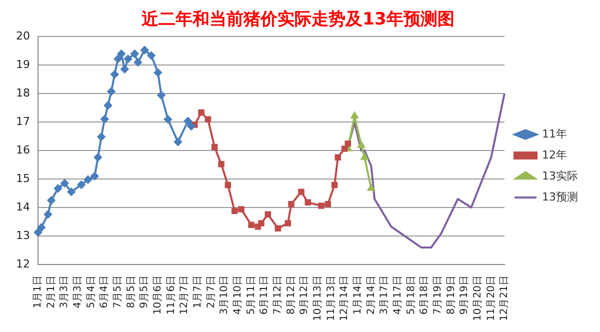  Describe the element at coordinates (23, 149) in the screenshot. I see `y-tick-label: 16` at that location.